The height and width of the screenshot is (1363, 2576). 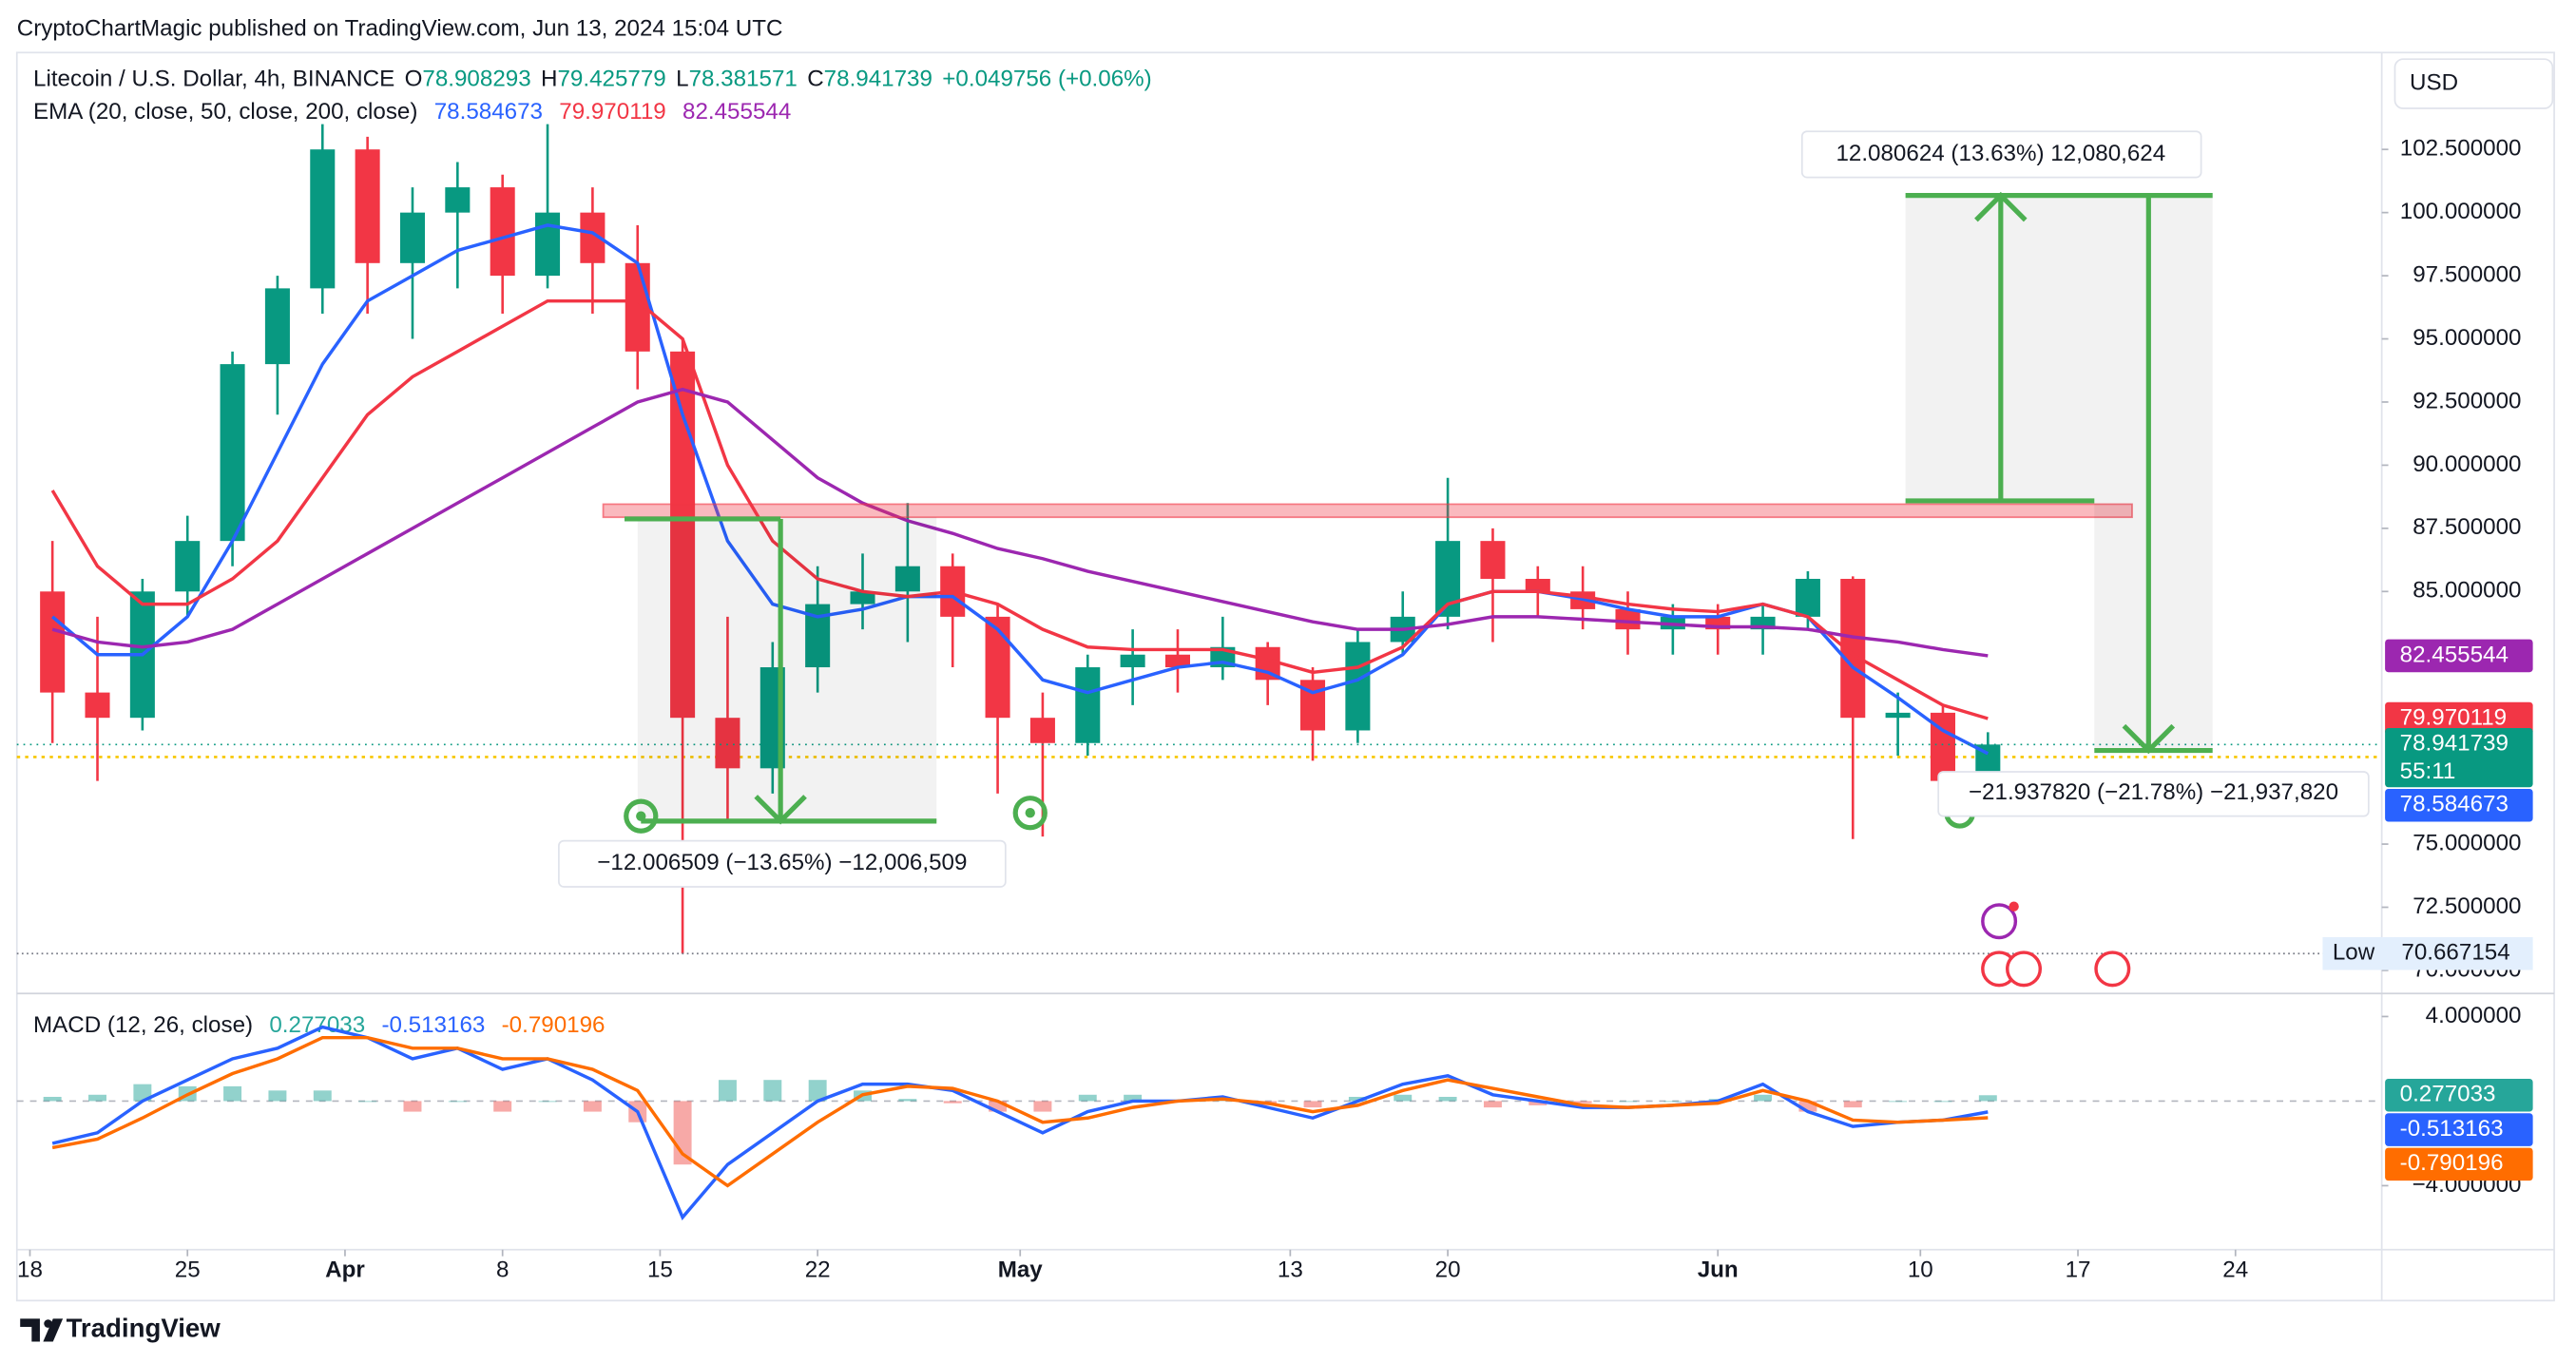 What do you see at coordinates (2452, 1129) in the screenshot?
I see `price-label: -0.513163` at bounding box center [2452, 1129].